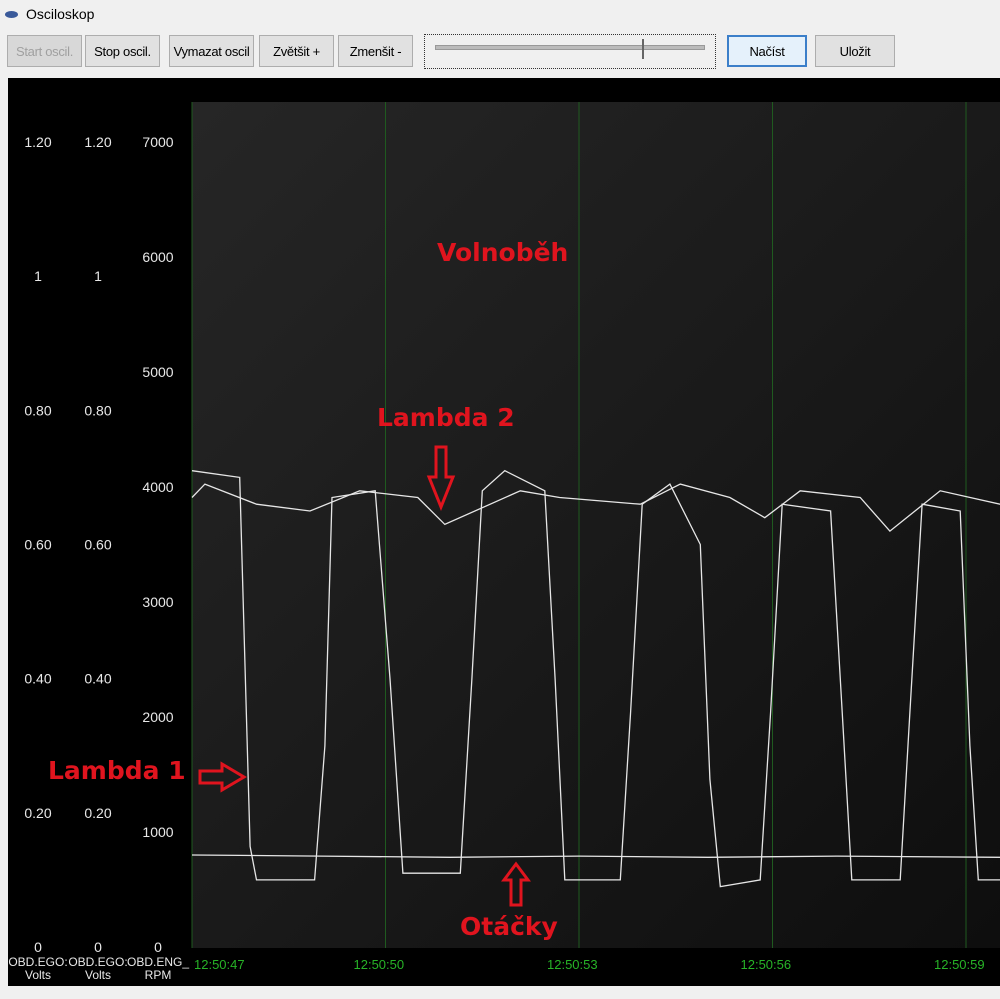 This screenshot has width=1000, height=999. What do you see at coordinates (158, 947) in the screenshot?
I see `rpm-tick-label: 0` at bounding box center [158, 947].